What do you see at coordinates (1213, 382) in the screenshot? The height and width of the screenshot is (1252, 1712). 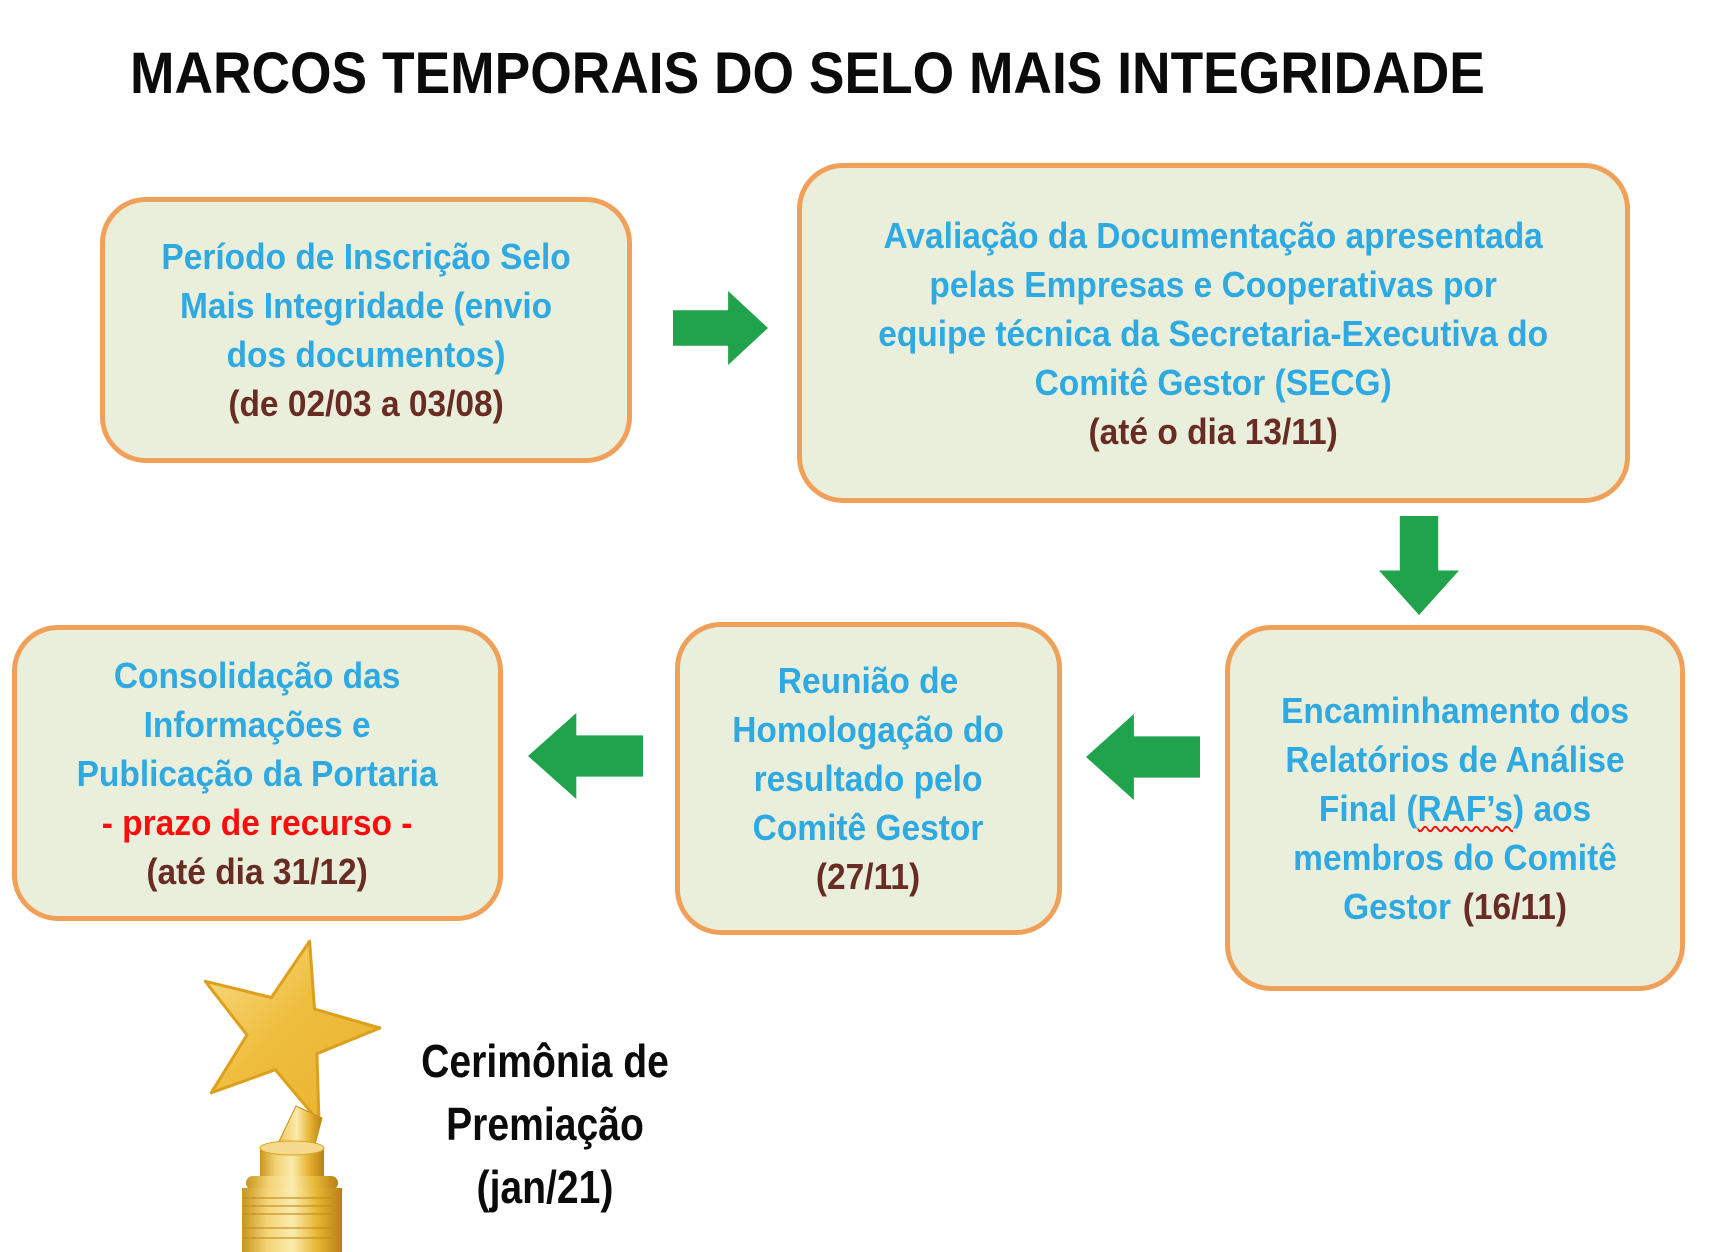 I see `box-text-line: Comitê Gestor (SECG)` at bounding box center [1213, 382].